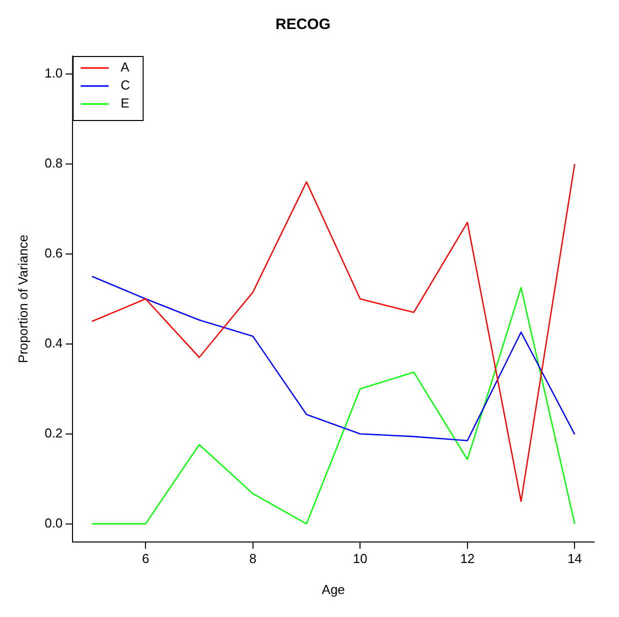 This screenshot has height=617, width=619. I want to click on legend-label: C, so click(125, 85).